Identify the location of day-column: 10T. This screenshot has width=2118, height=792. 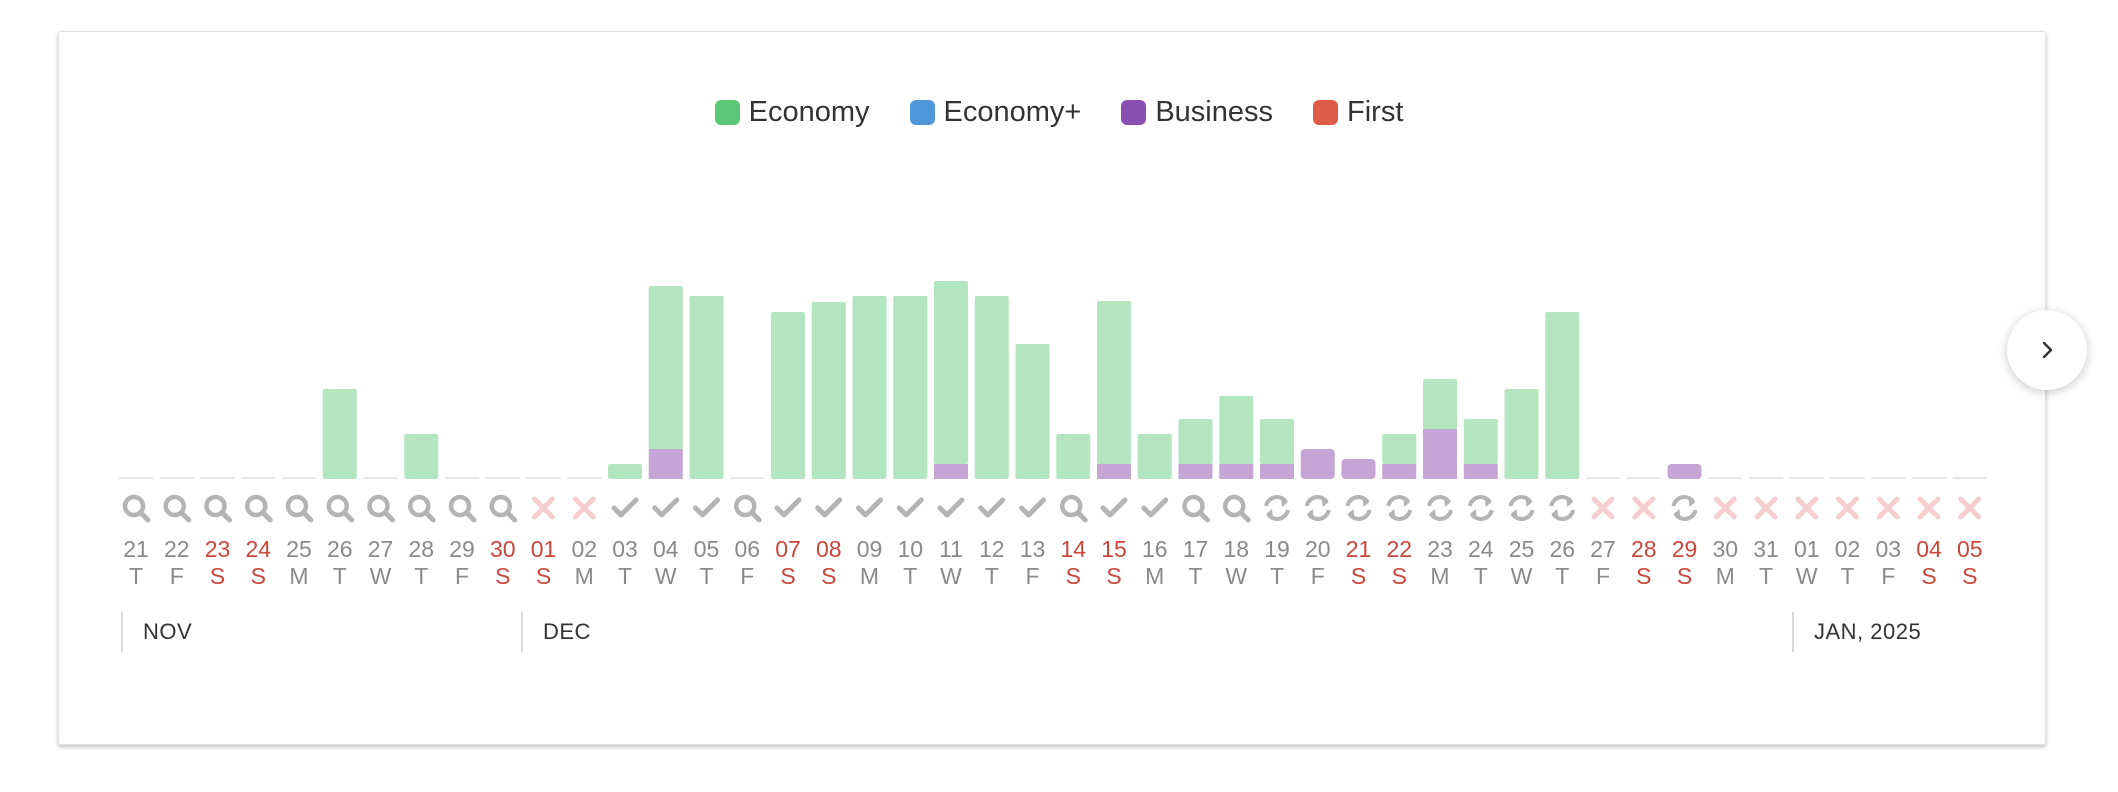
(910, 442).